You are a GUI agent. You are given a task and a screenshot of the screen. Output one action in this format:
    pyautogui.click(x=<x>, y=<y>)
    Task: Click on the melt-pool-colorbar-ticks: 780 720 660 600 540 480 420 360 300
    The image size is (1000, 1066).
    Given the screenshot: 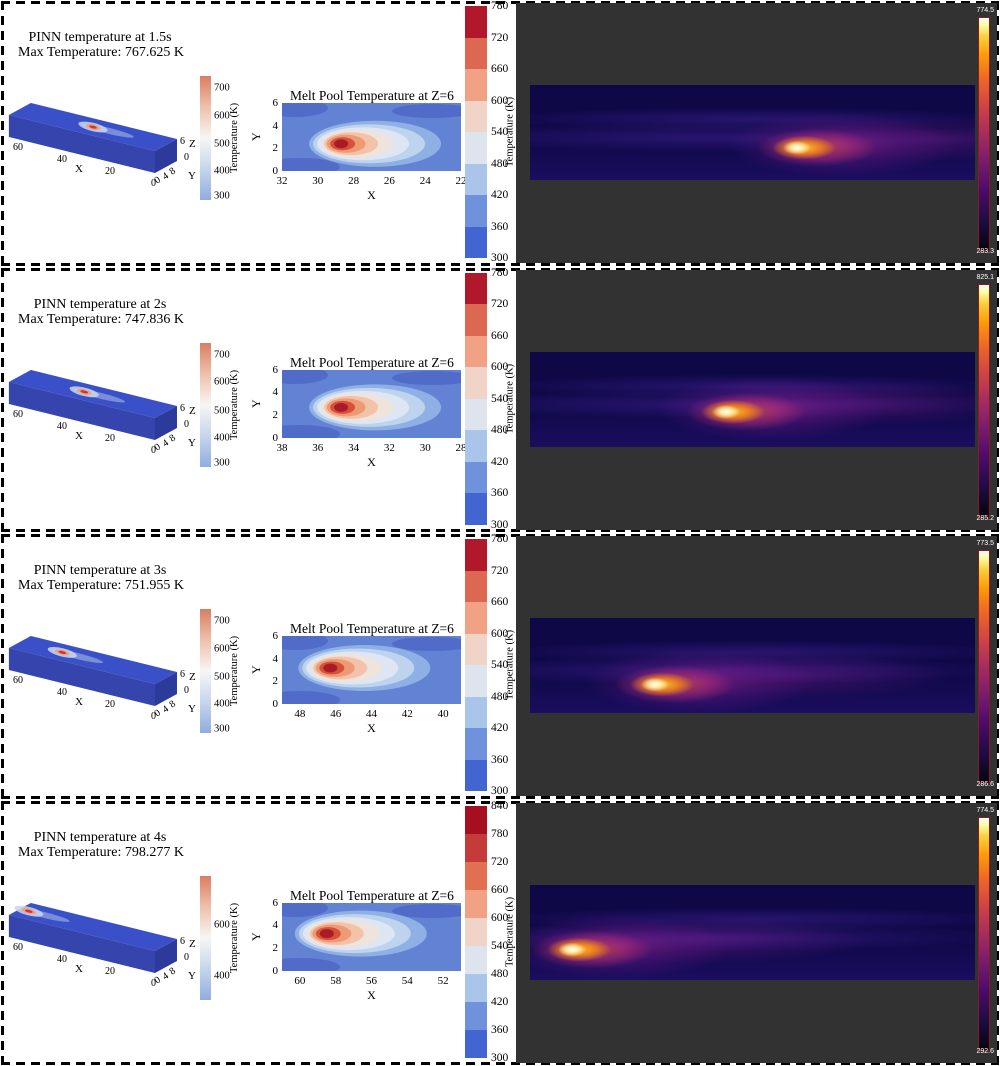 What is the action you would take?
    pyautogui.click(x=506, y=132)
    